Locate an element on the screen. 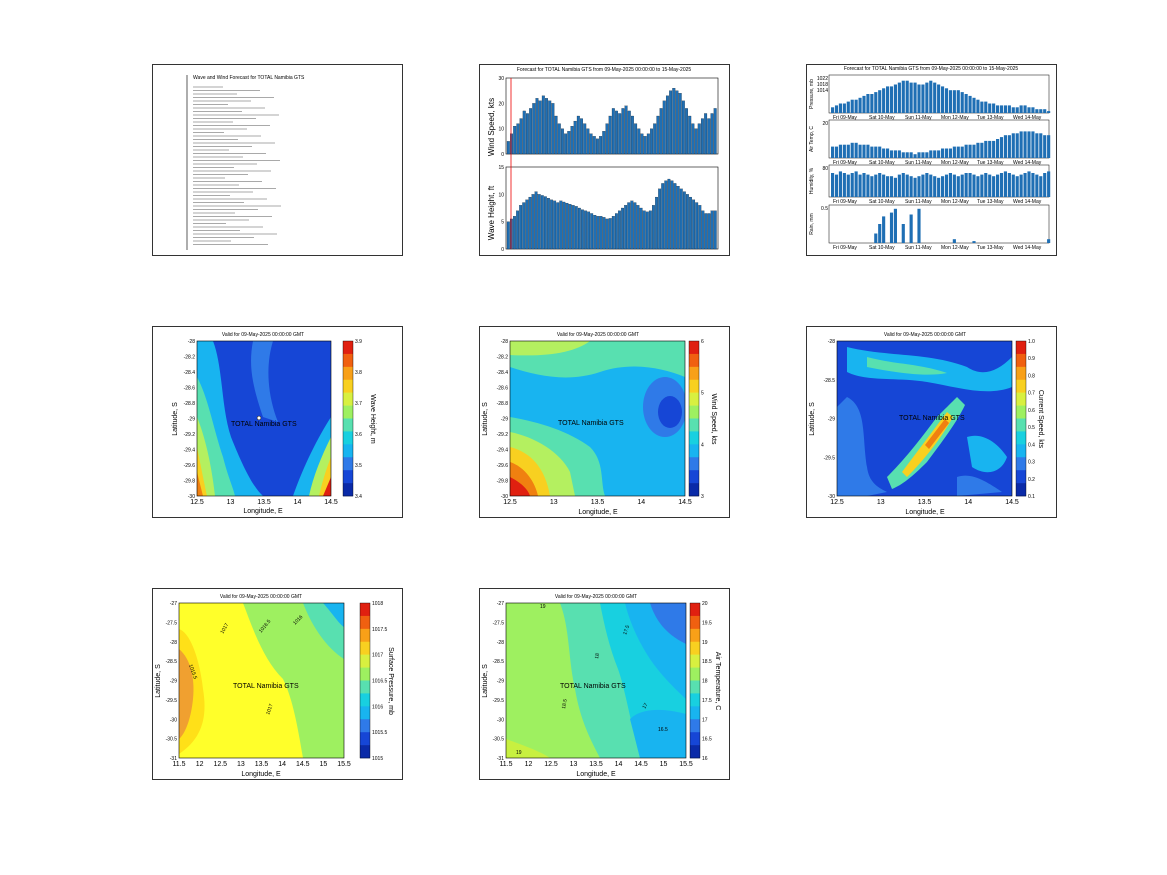  map5-xlabel: Longitude, E is located at coordinates (598, 512).